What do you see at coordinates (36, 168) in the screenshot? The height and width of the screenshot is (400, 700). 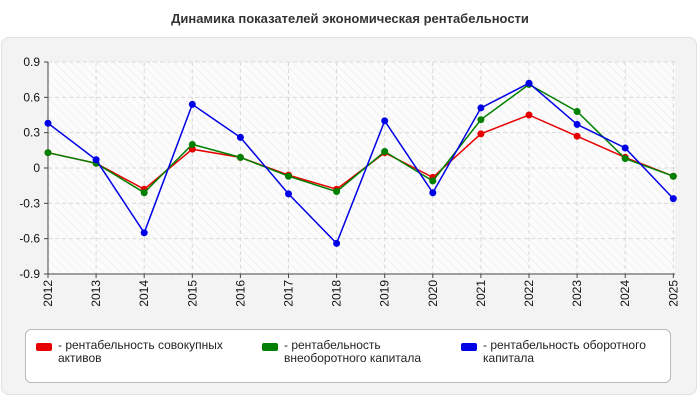 I see `y-tick-label: 0` at bounding box center [36, 168].